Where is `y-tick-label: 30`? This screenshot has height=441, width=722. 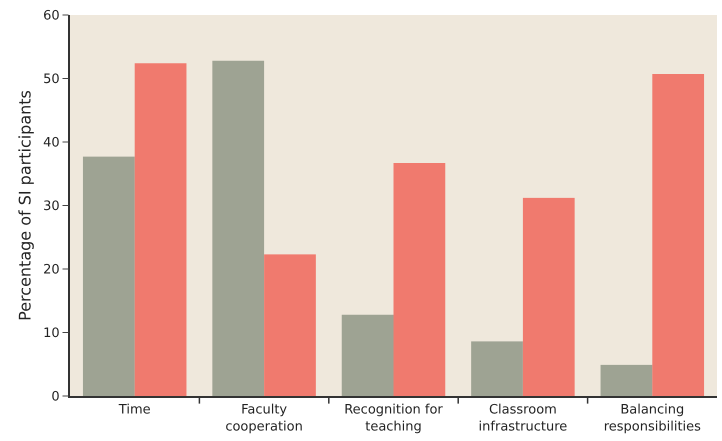
y-tick-label: 30 is located at coordinates (51, 206).